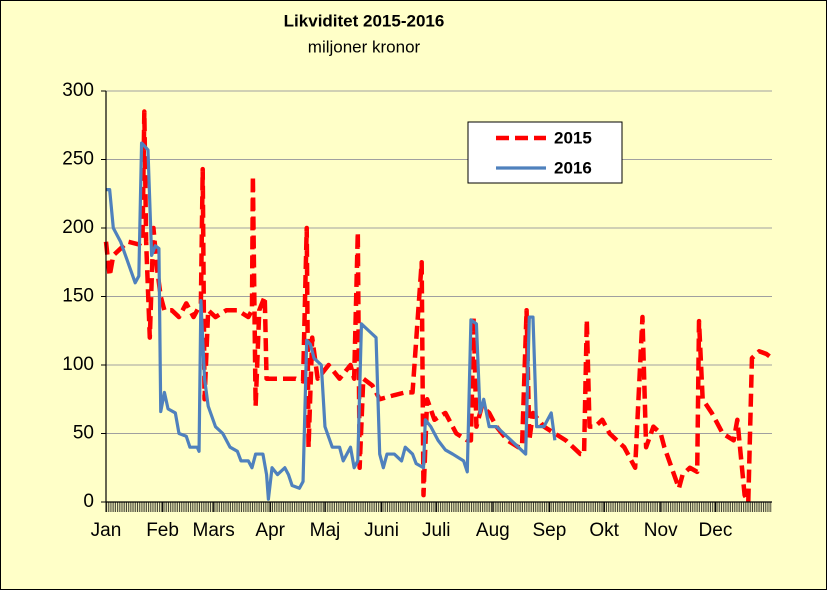 The width and height of the screenshot is (827, 590). I want to click on x-tick-label: Mars, so click(214, 530).